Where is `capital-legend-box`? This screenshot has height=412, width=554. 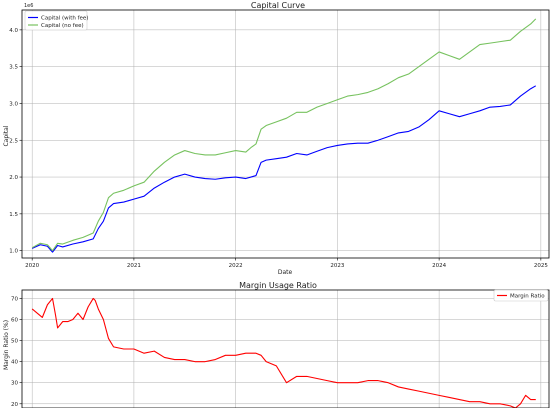
capital-legend-box is located at coordinates (56, 20).